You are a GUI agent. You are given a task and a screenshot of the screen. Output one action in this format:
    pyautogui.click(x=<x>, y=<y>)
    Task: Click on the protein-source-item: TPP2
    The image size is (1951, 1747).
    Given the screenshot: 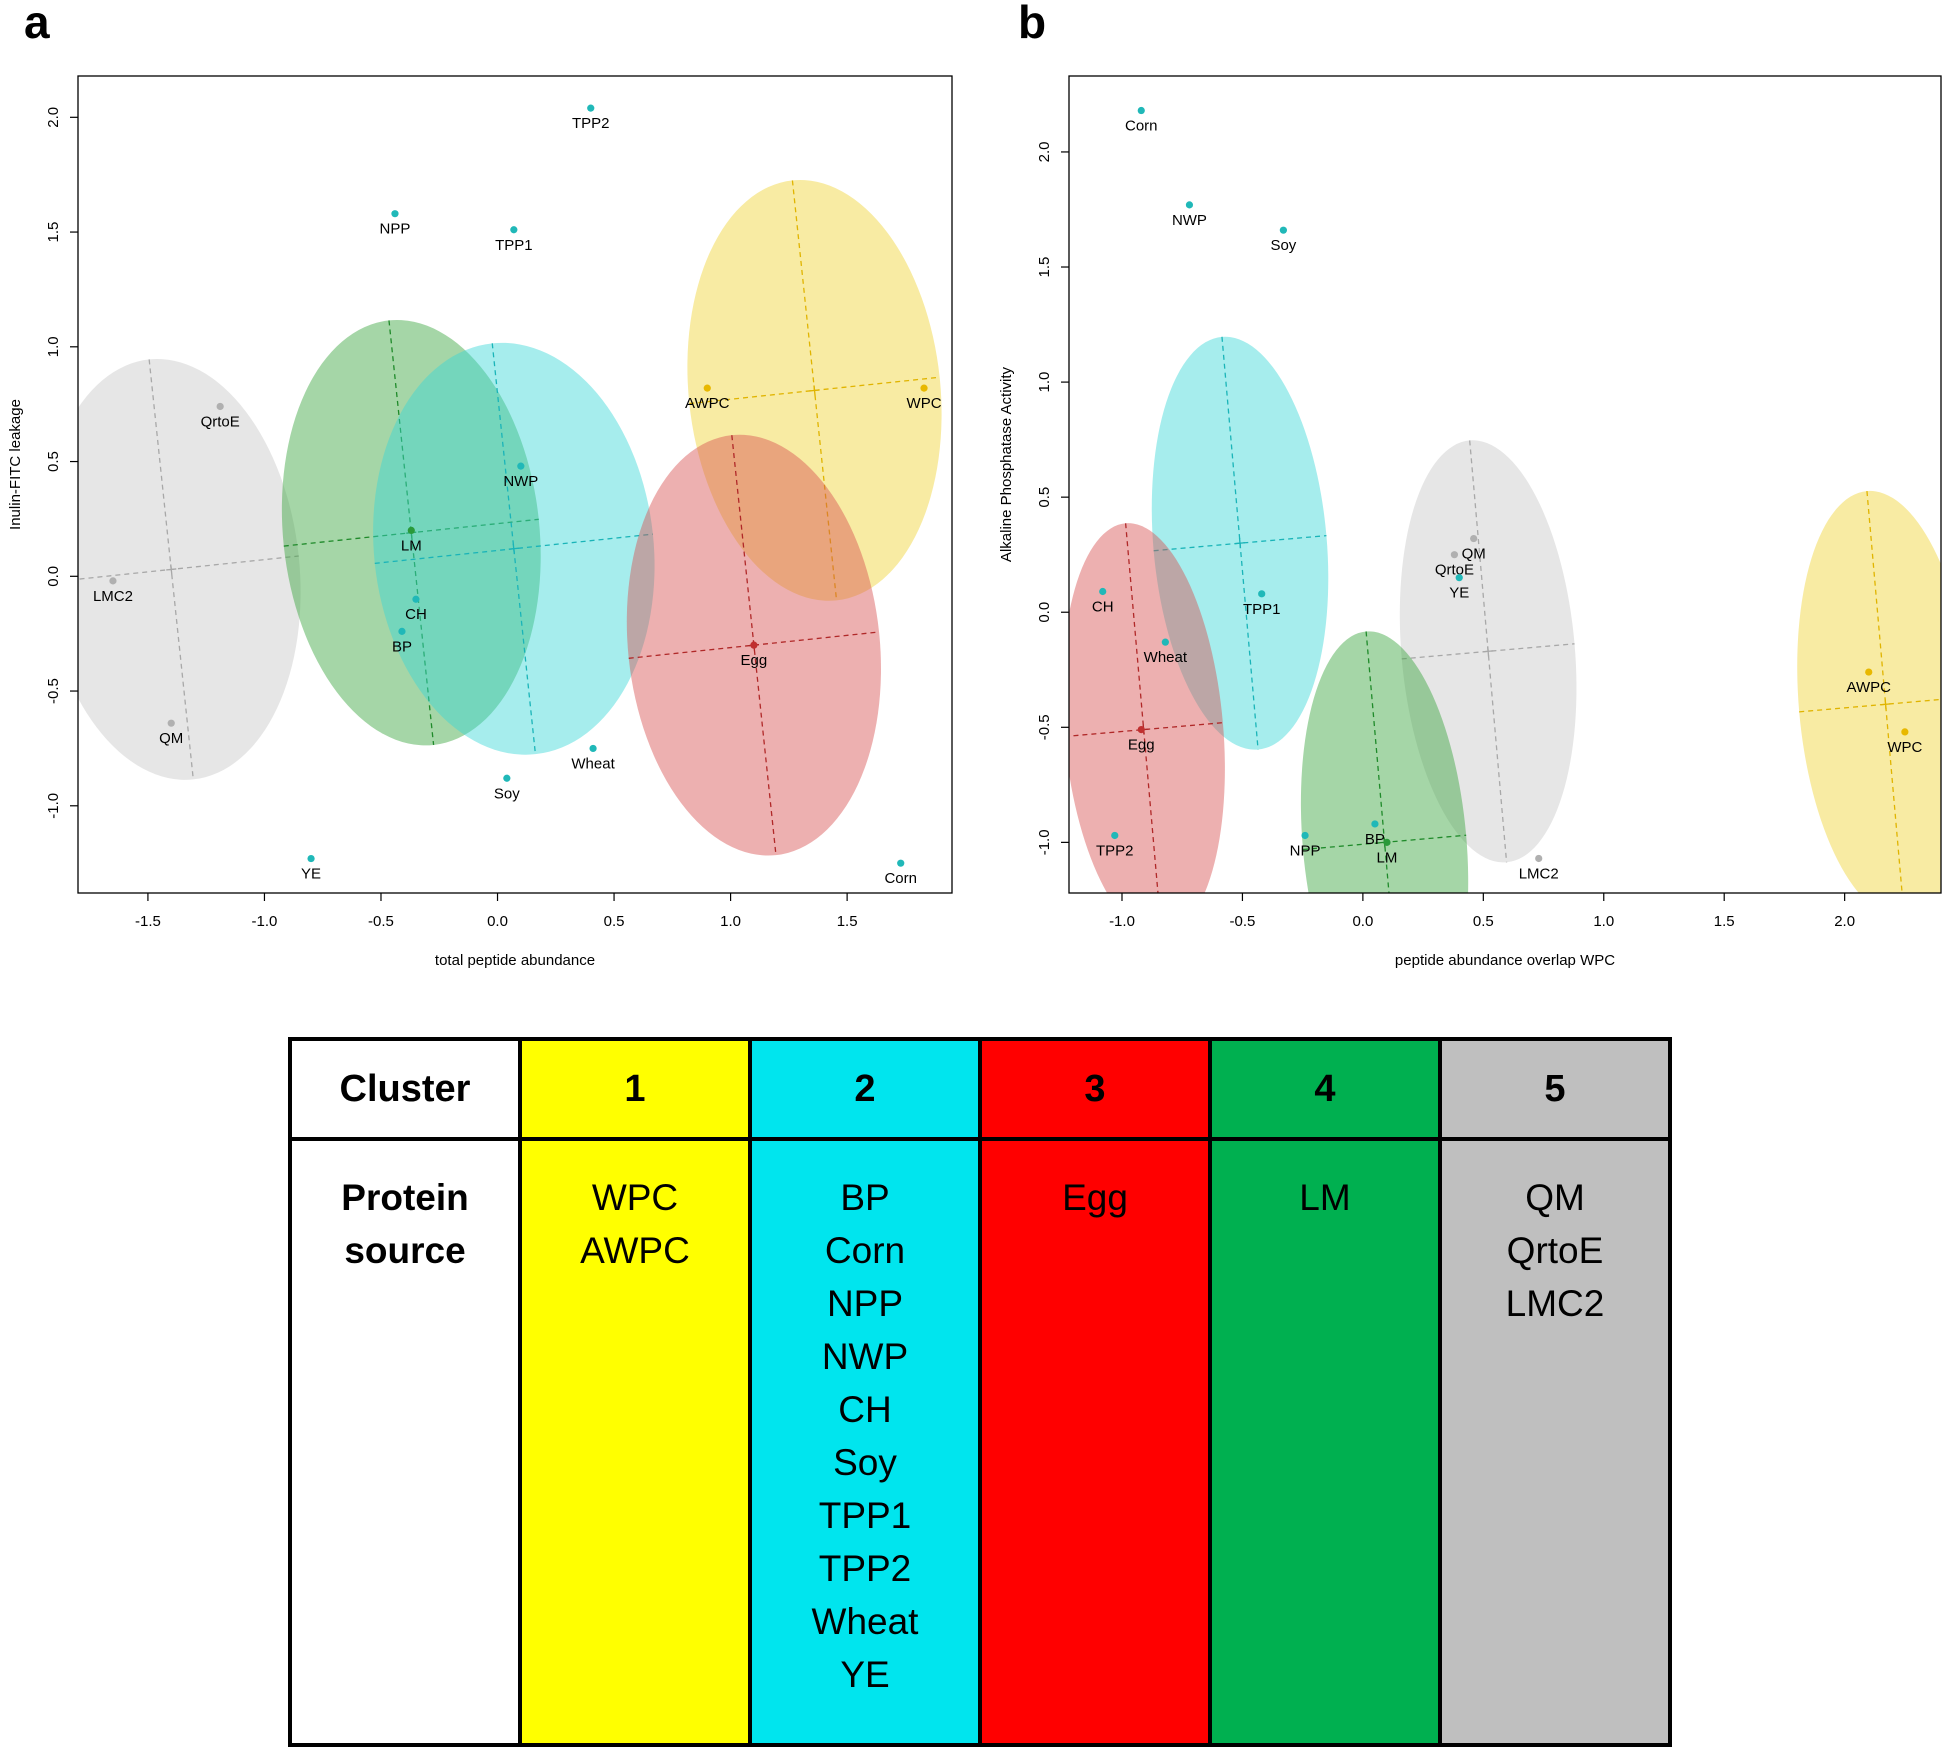 What is the action you would take?
    pyautogui.click(x=865, y=1568)
    